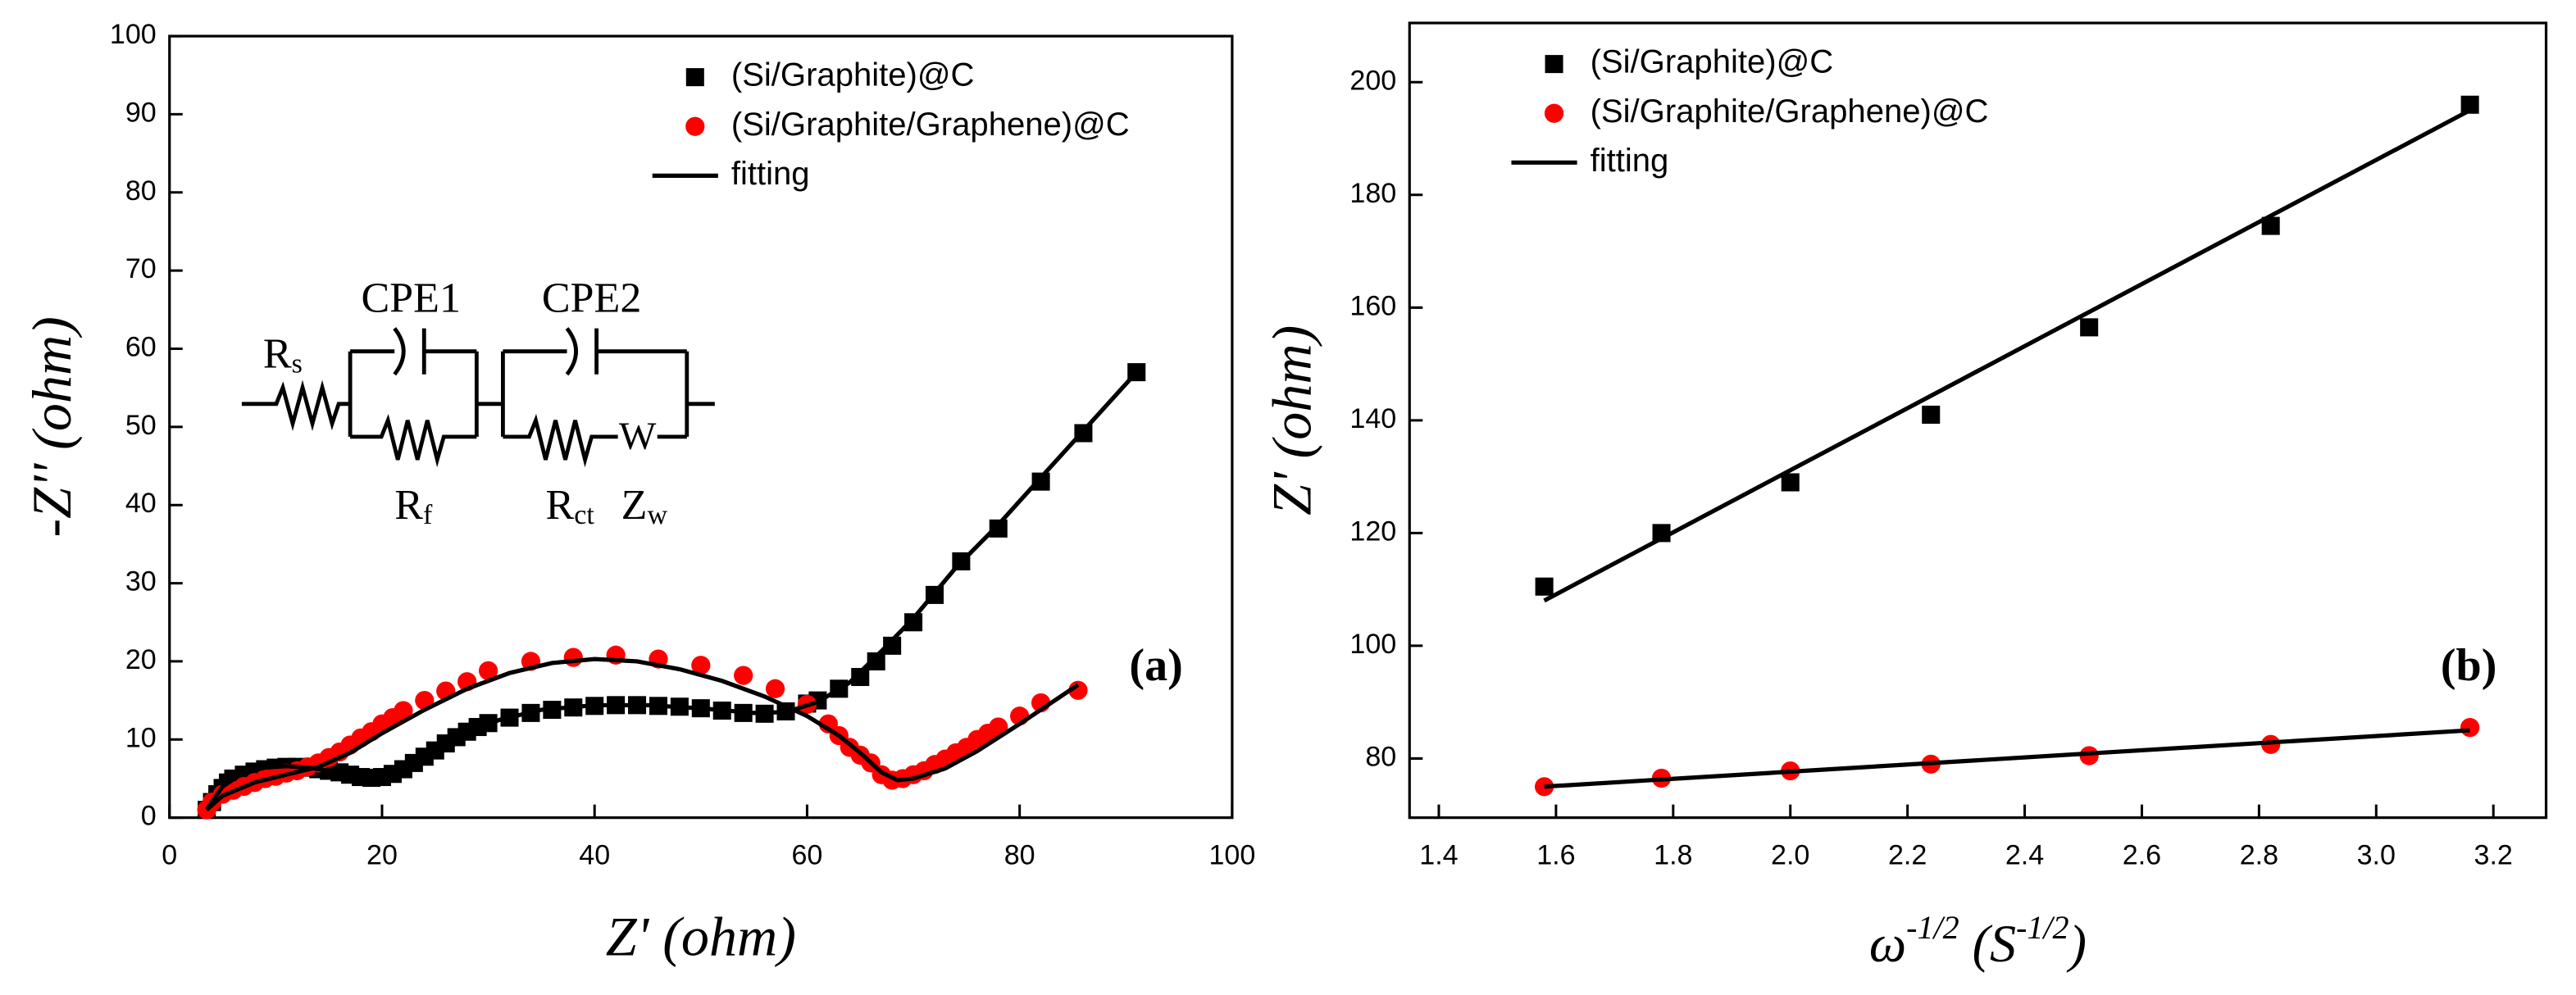  Describe the element at coordinates (2003, 944) in the screenshot. I see `x-axis-label-part: S` at that location.